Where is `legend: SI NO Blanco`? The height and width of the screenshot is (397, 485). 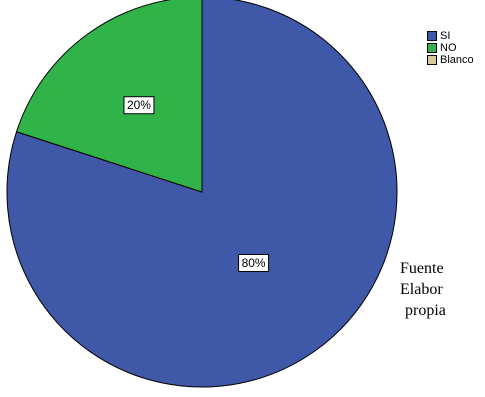 legend: SI NO Blanco is located at coordinates (450, 48).